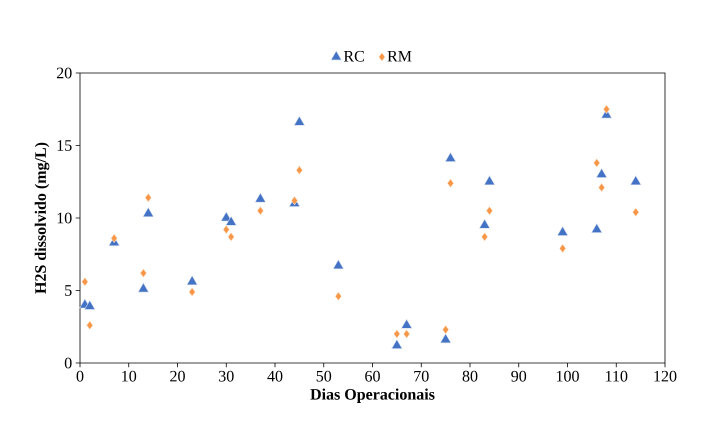 This screenshot has height=425, width=702. Describe the element at coordinates (372, 376) in the screenshot. I see `x-tick-label: 60` at that location.